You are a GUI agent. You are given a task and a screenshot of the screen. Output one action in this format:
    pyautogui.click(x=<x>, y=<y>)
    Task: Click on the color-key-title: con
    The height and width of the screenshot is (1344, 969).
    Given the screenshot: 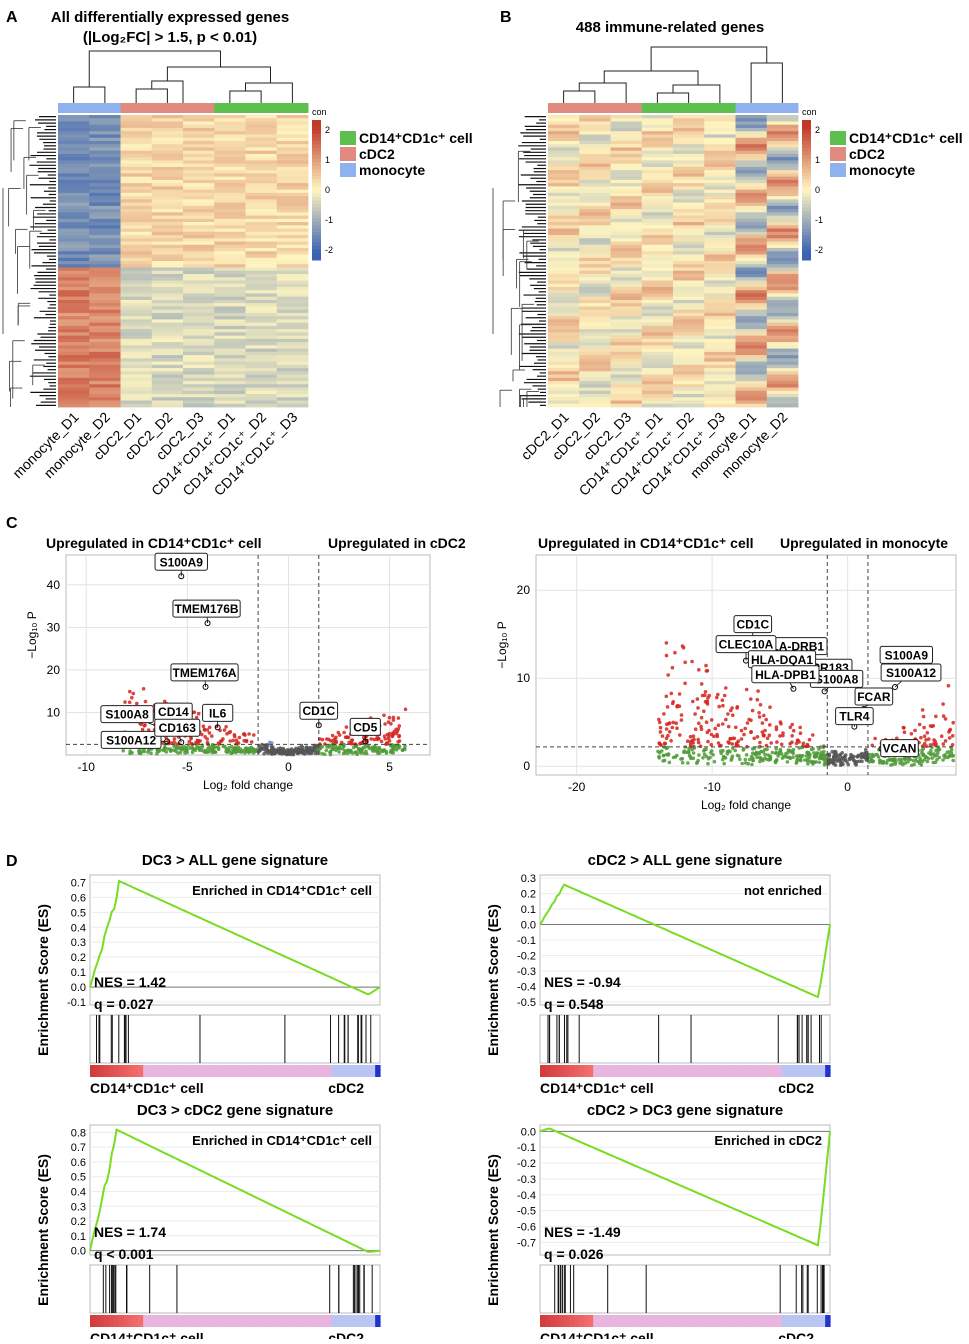 What is the action you would take?
    pyautogui.click(x=809, y=112)
    